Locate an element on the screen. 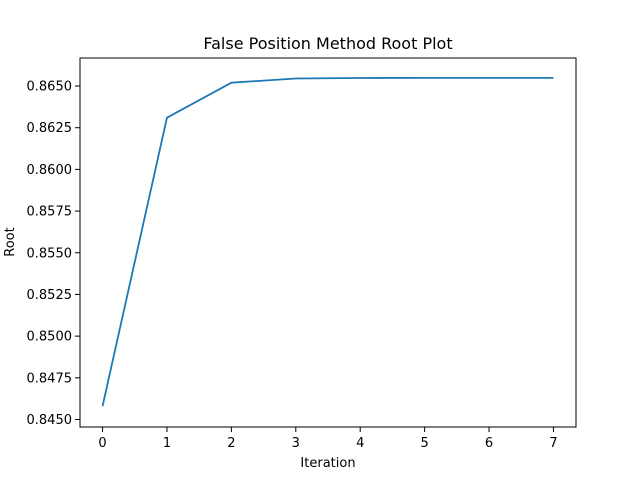  x-tick-label: 4 is located at coordinates (360, 443).